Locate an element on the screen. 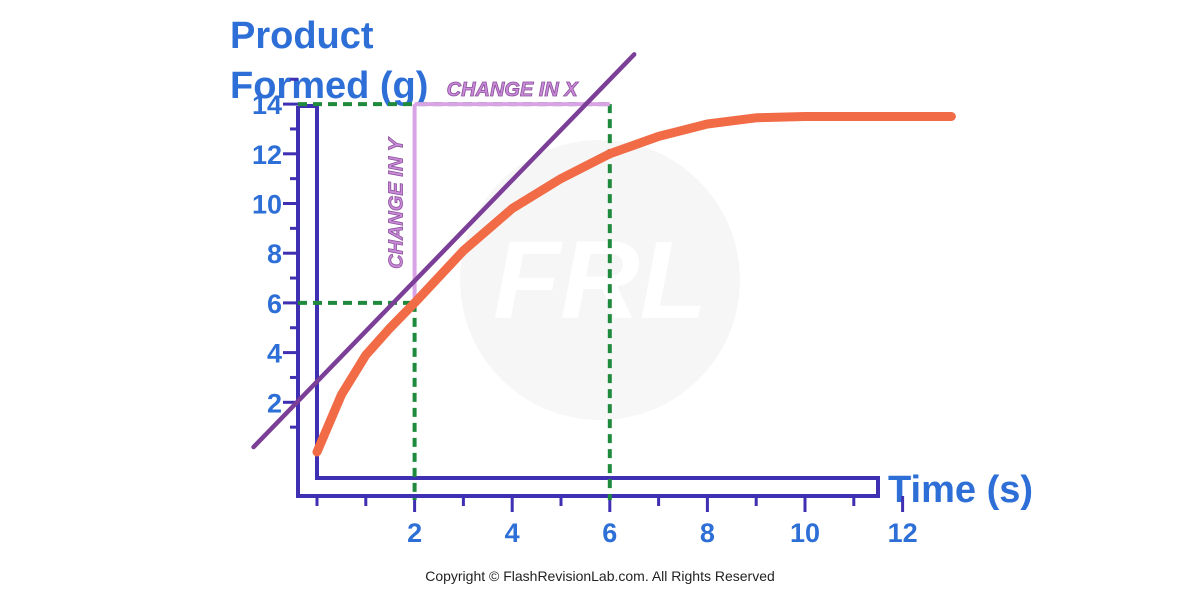  watermark: FRL is located at coordinates (600, 280).